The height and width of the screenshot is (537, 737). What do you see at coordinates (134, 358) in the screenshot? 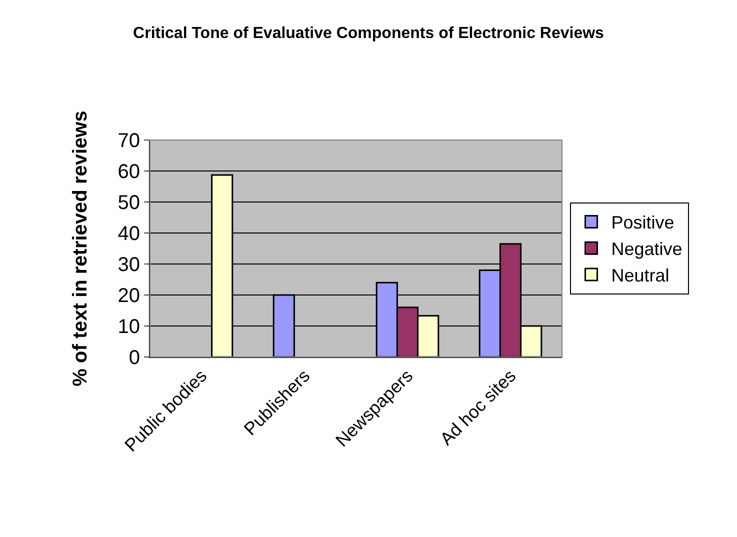
I see `y-tick-label: 0` at bounding box center [134, 358].